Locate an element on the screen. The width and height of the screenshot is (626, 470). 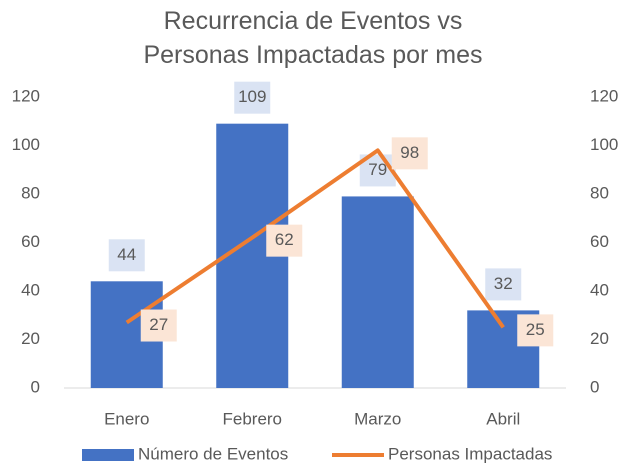
legend-label: Número de Eventos is located at coordinates (213, 453).